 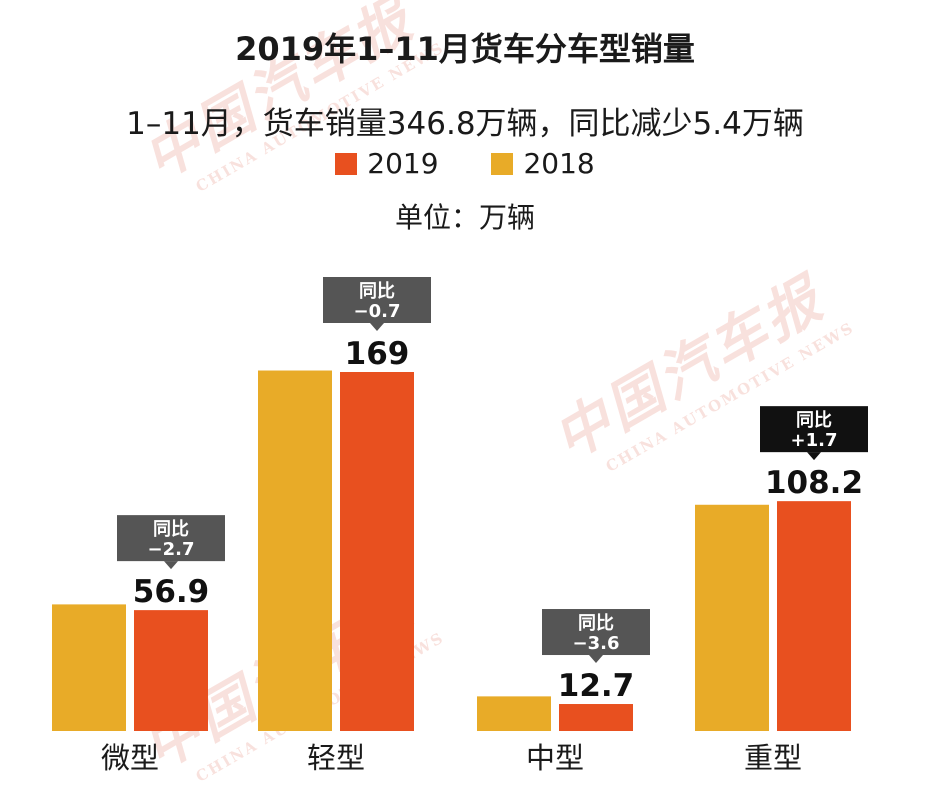 What do you see at coordinates (596, 643) in the screenshot?
I see `callout-line2: −3.6` at bounding box center [596, 643].